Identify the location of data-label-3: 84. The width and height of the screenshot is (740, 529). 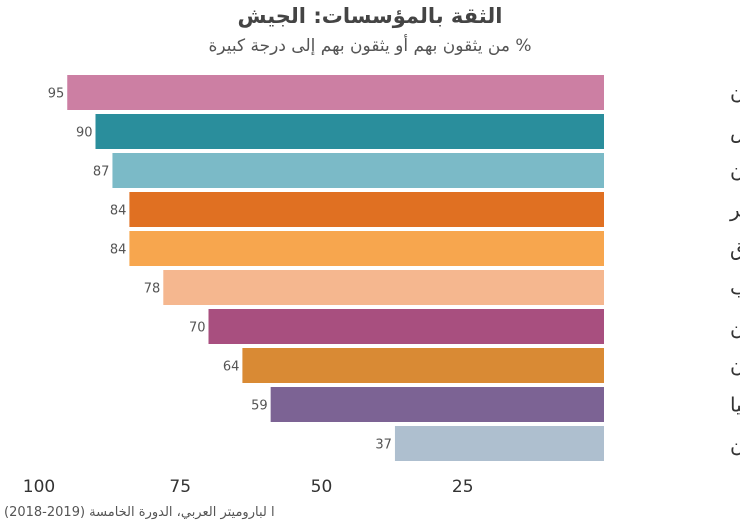
(118, 211).